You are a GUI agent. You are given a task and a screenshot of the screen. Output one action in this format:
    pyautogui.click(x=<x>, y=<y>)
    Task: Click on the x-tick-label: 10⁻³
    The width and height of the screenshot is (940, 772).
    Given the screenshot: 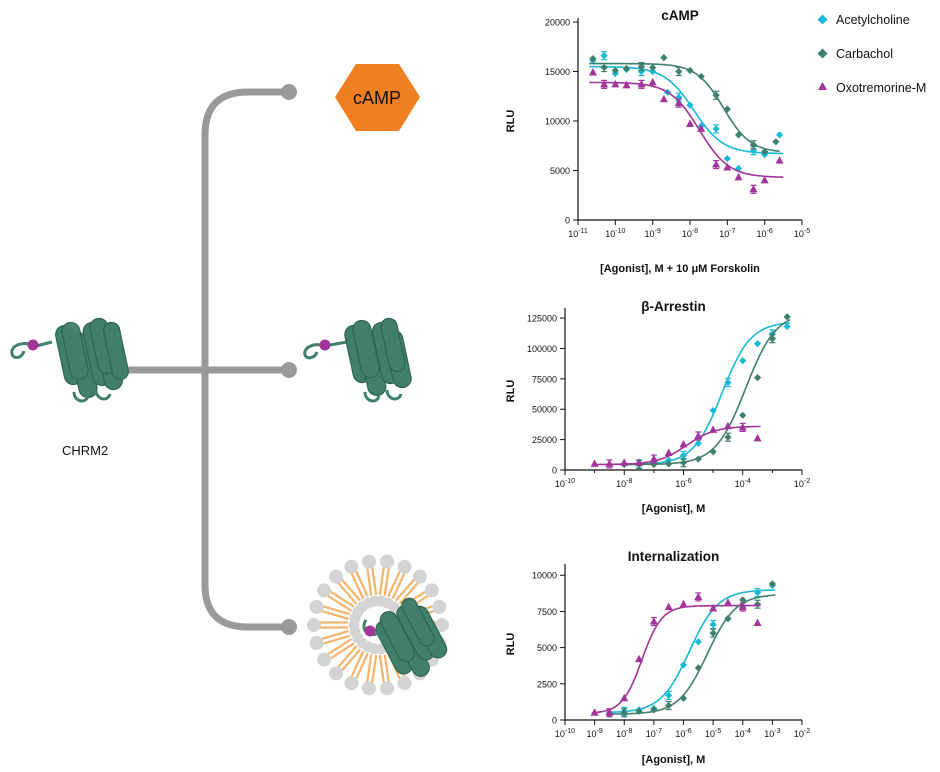 What is the action you would take?
    pyautogui.click(x=772, y=733)
    